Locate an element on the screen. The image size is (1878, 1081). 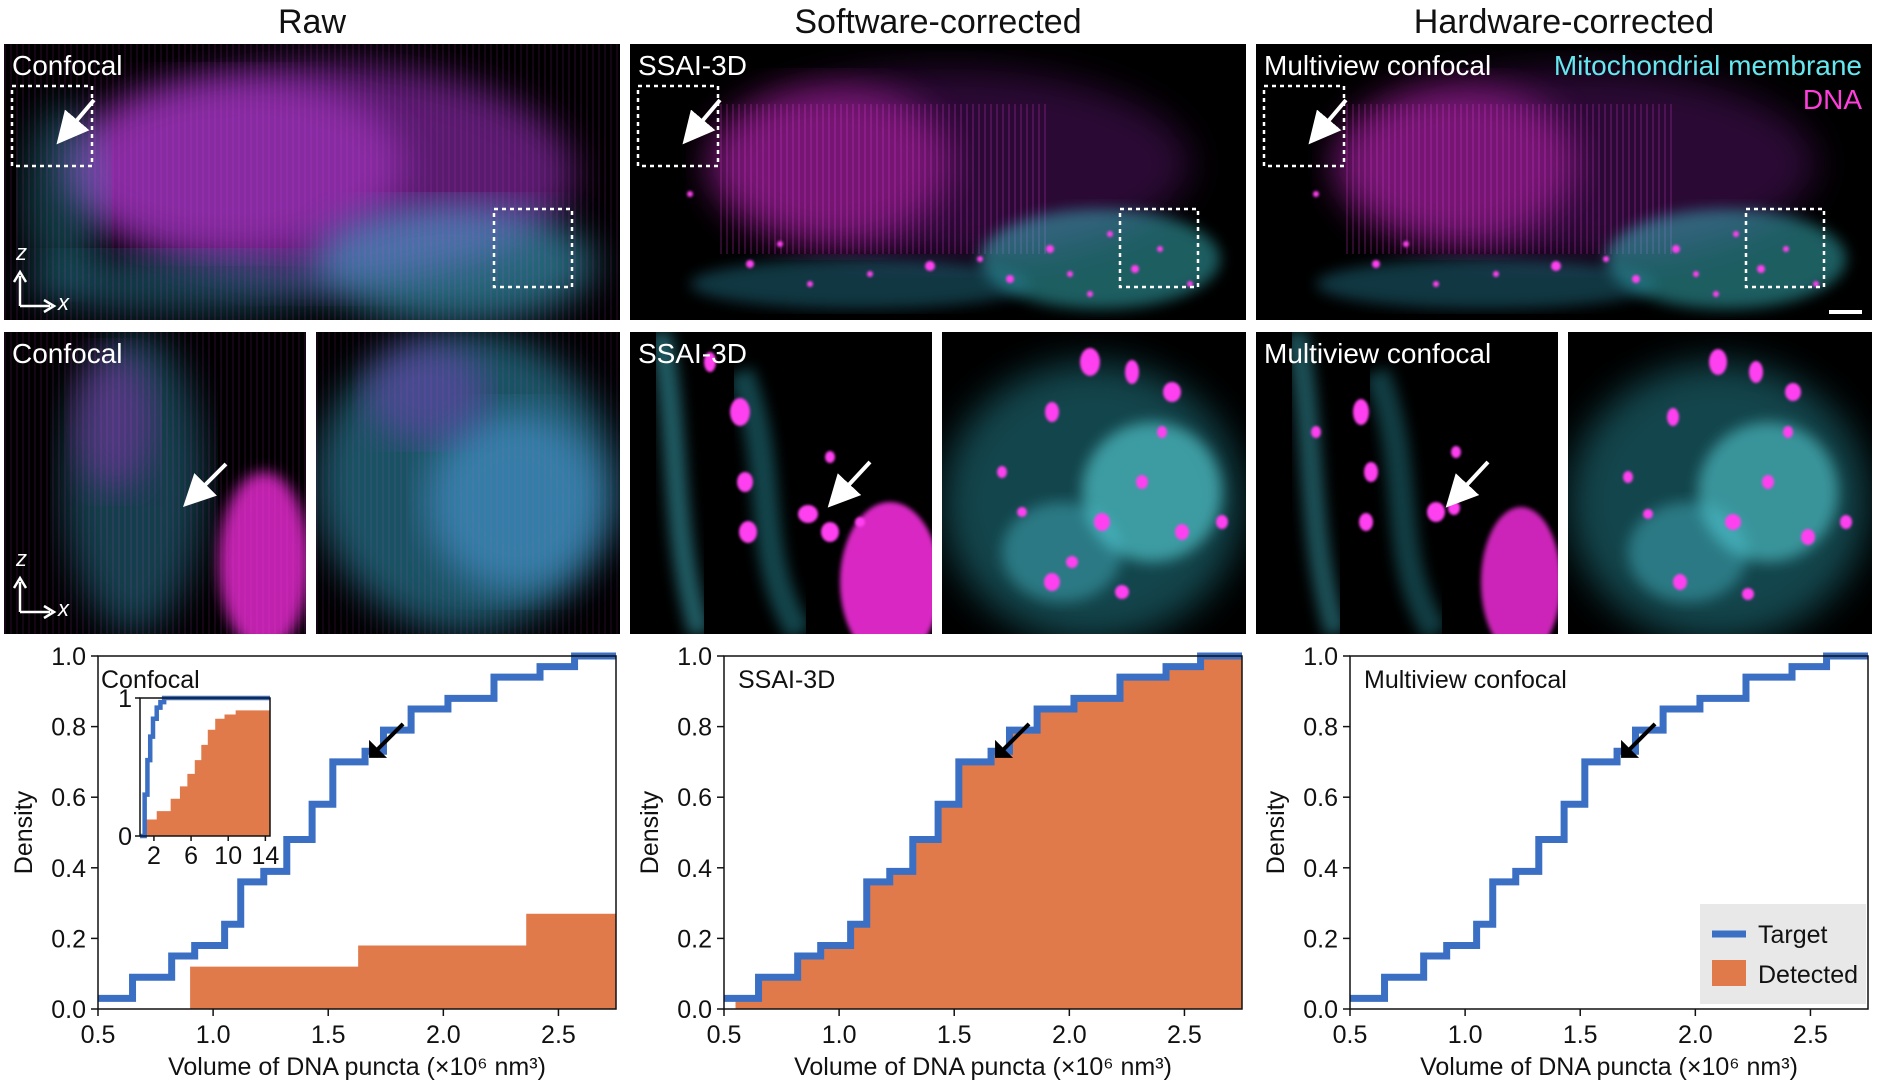
zoom-hardware-left: Multiview confocal is located at coordinates (1407, 483).